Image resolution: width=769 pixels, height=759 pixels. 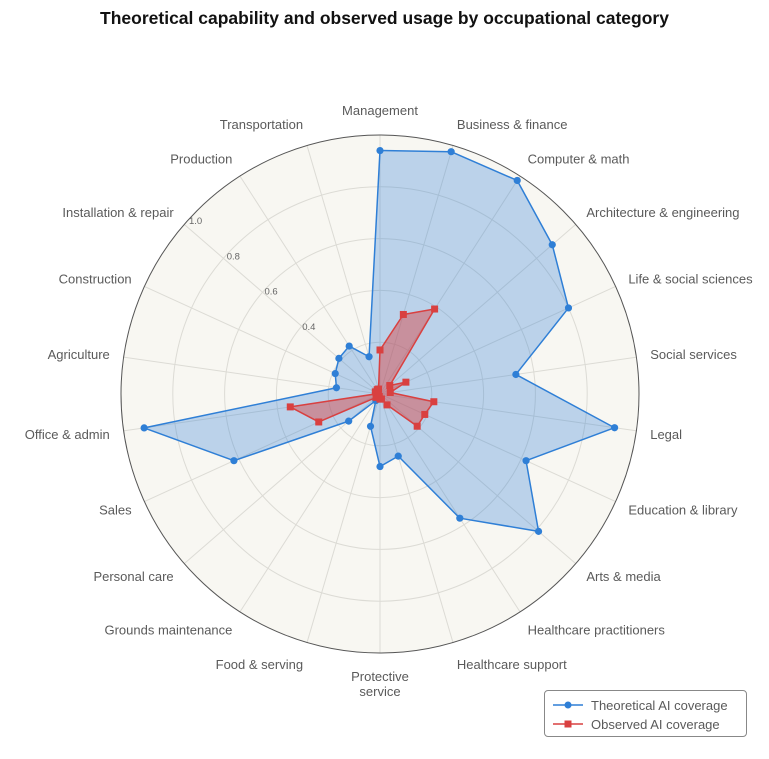 I want to click on category-label: Construction, so click(x=95, y=279).